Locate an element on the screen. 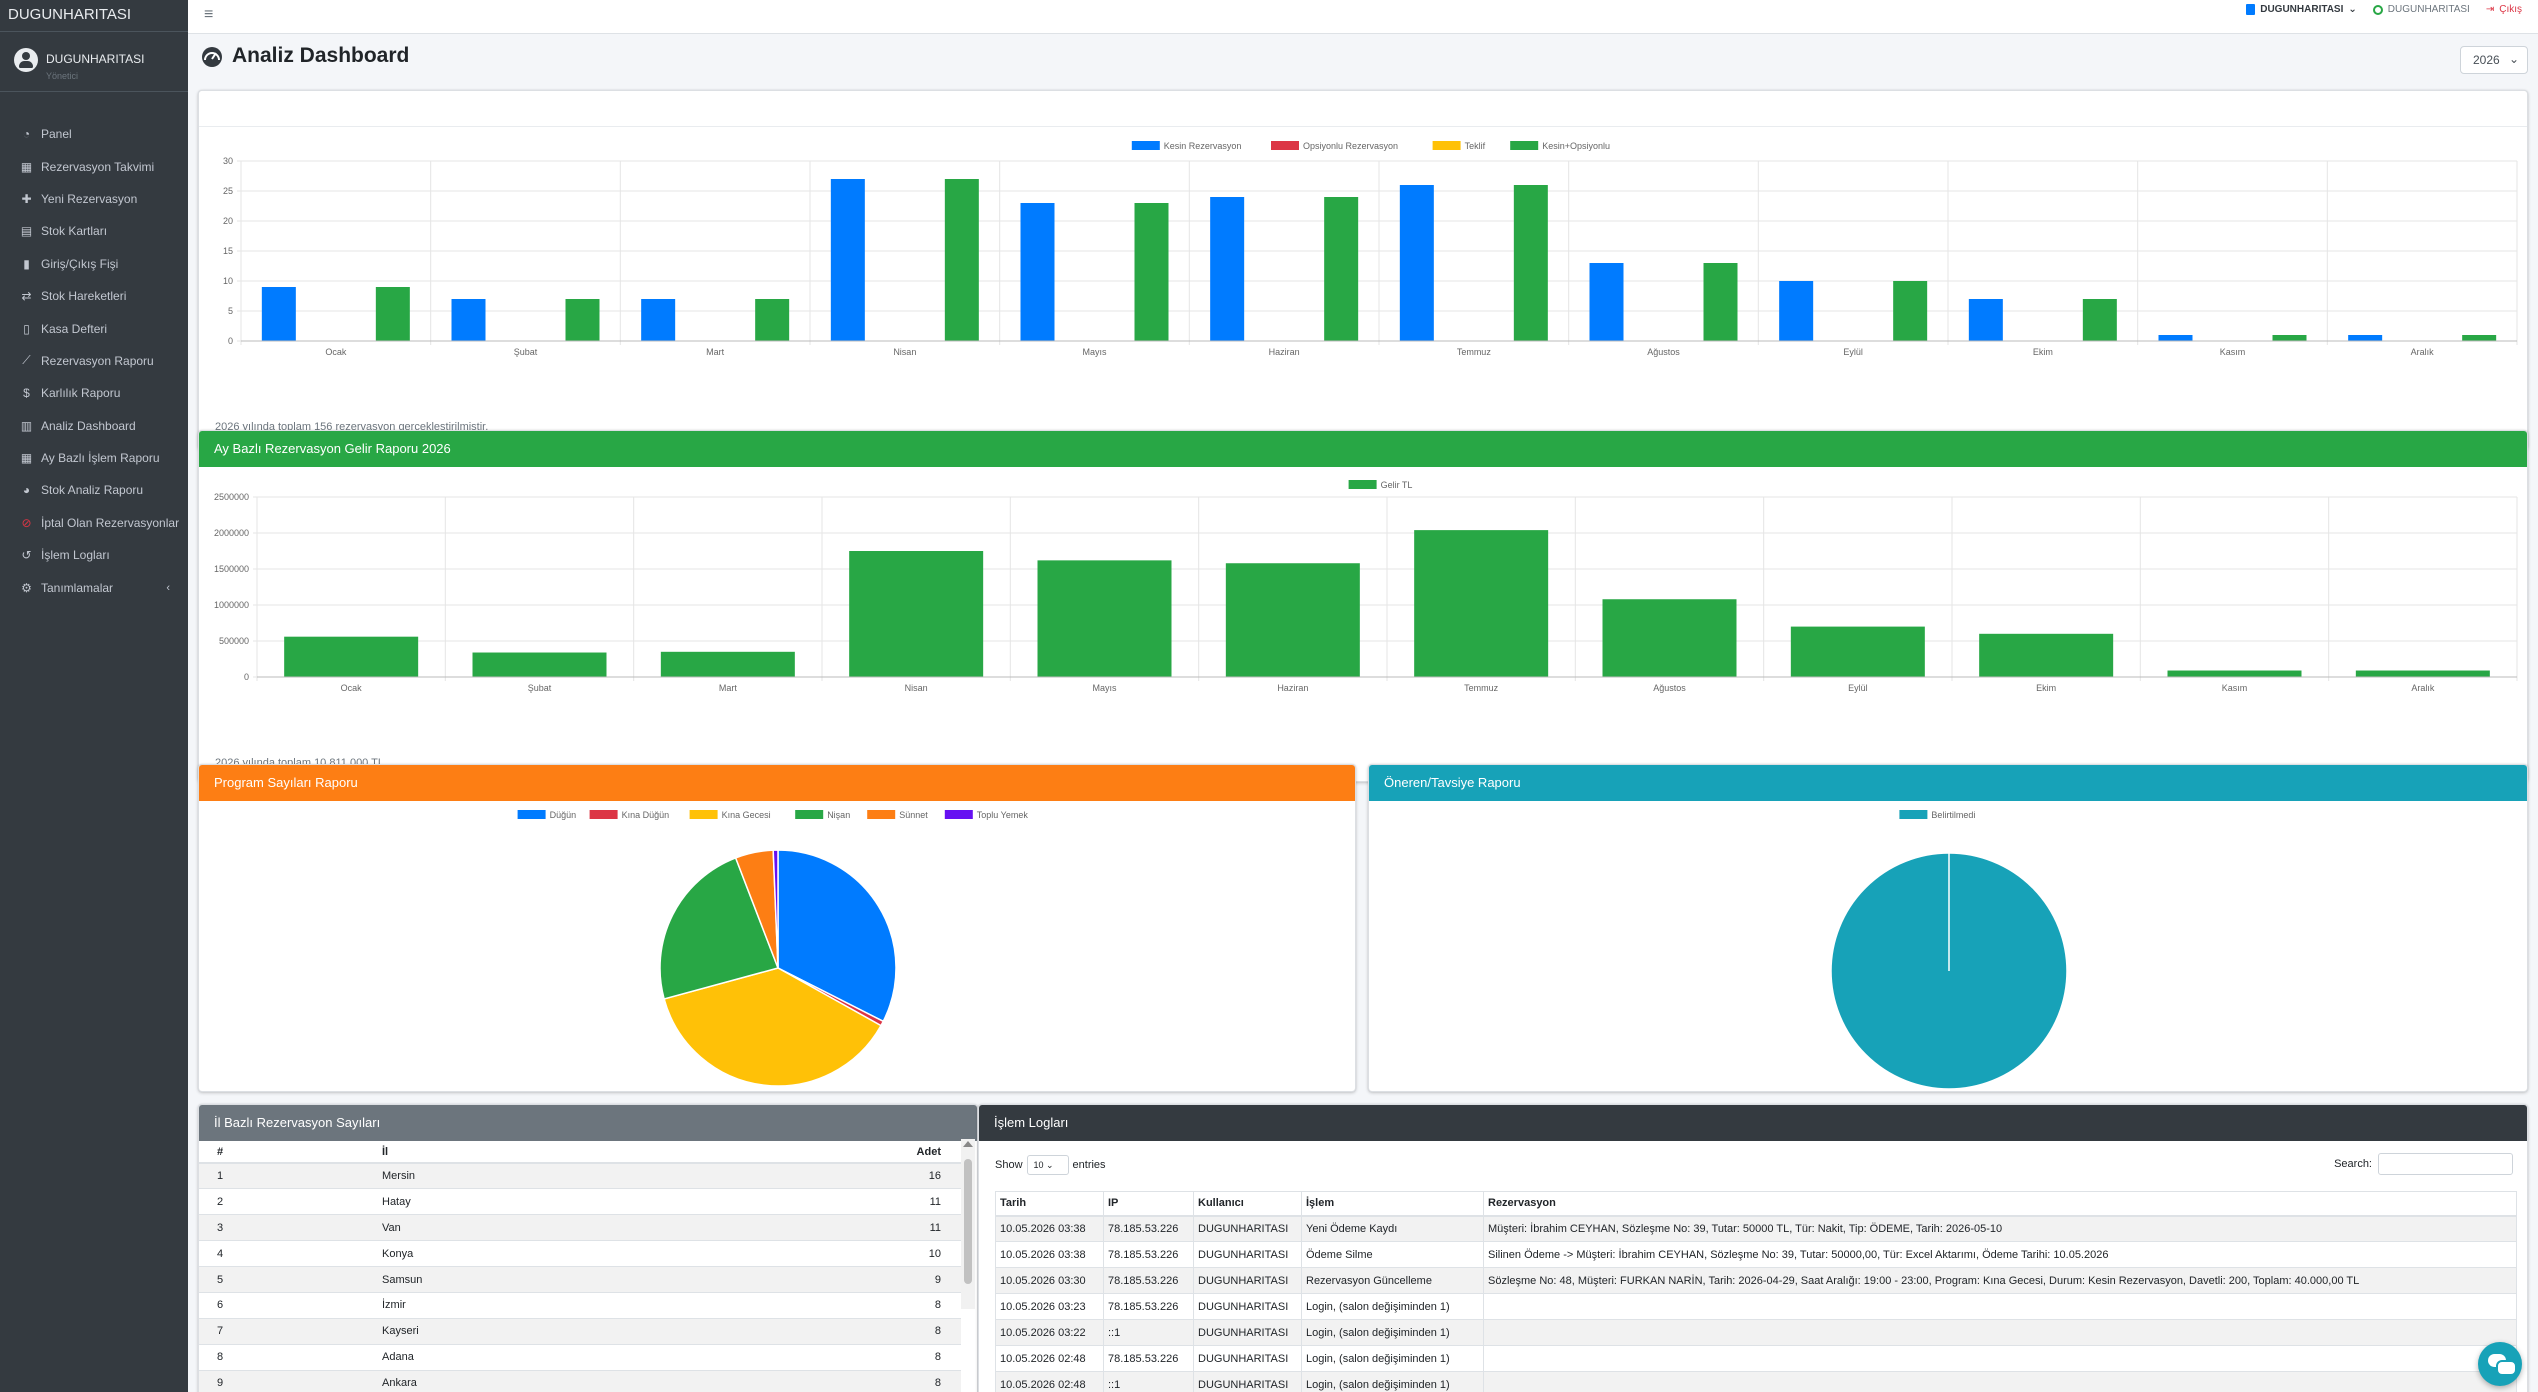 The image size is (2538, 1392). table-row: 2 Hatay 11 is located at coordinates (580, 1201).